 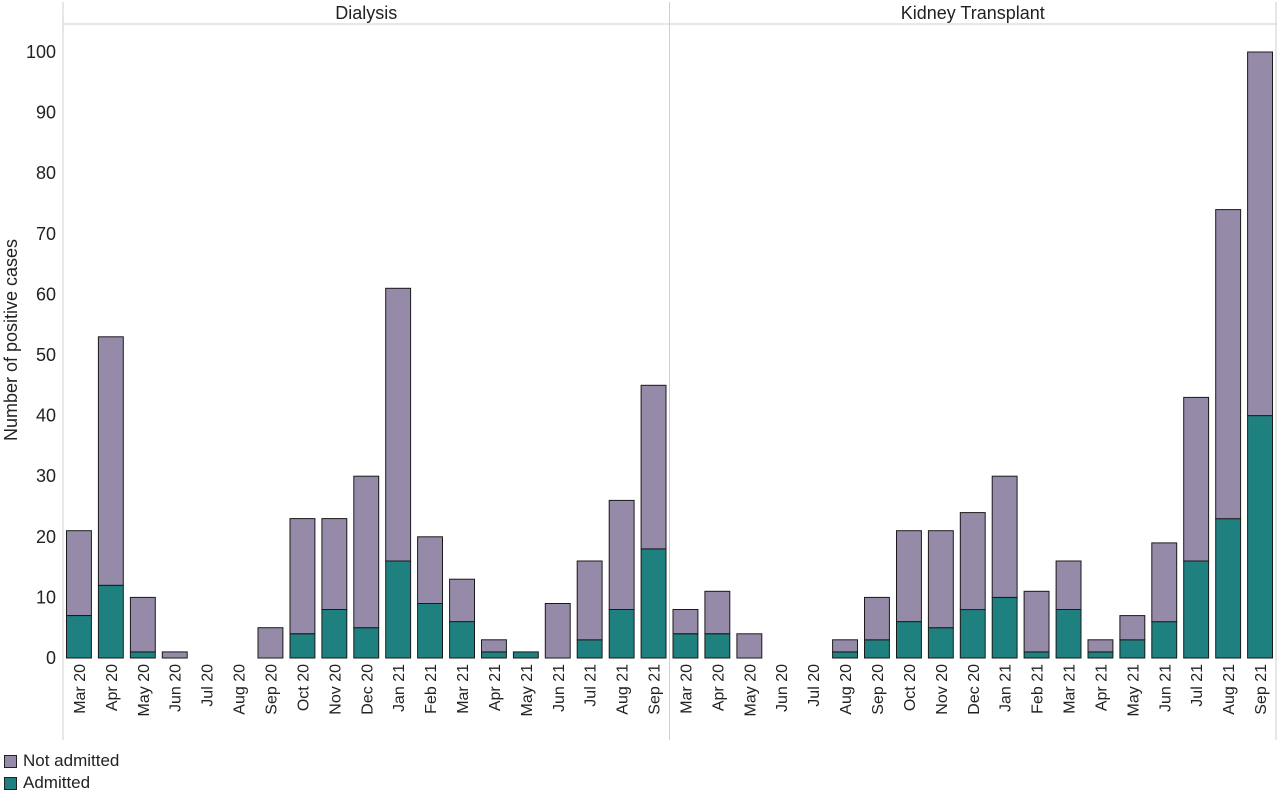 What do you see at coordinates (46, 355) in the screenshot?
I see `y-tick-label: 50` at bounding box center [46, 355].